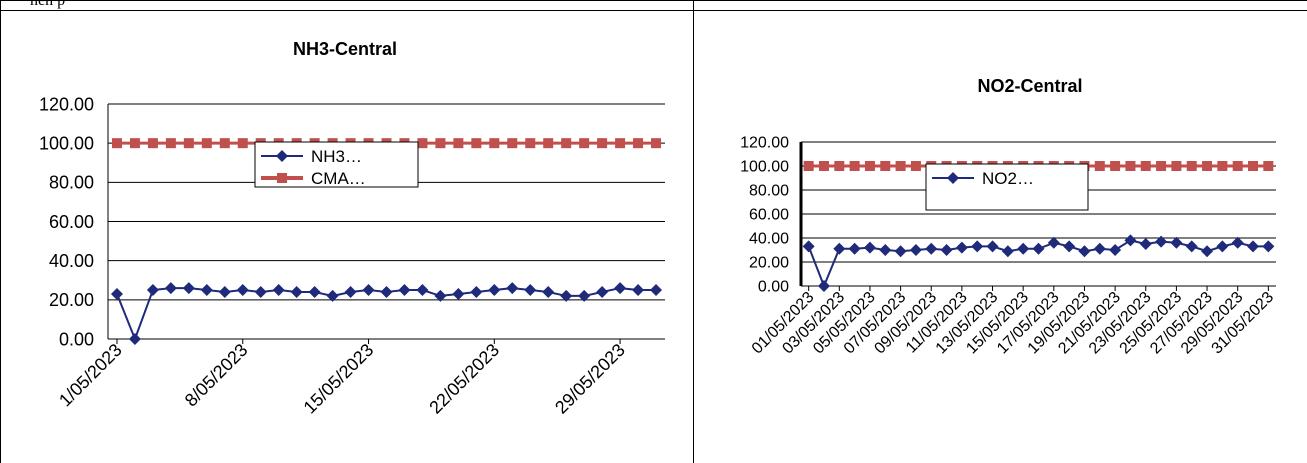 The width and height of the screenshot is (1307, 463). What do you see at coordinates (769, 263) in the screenshot?
I see `y-tick-label: 20.00` at bounding box center [769, 263].